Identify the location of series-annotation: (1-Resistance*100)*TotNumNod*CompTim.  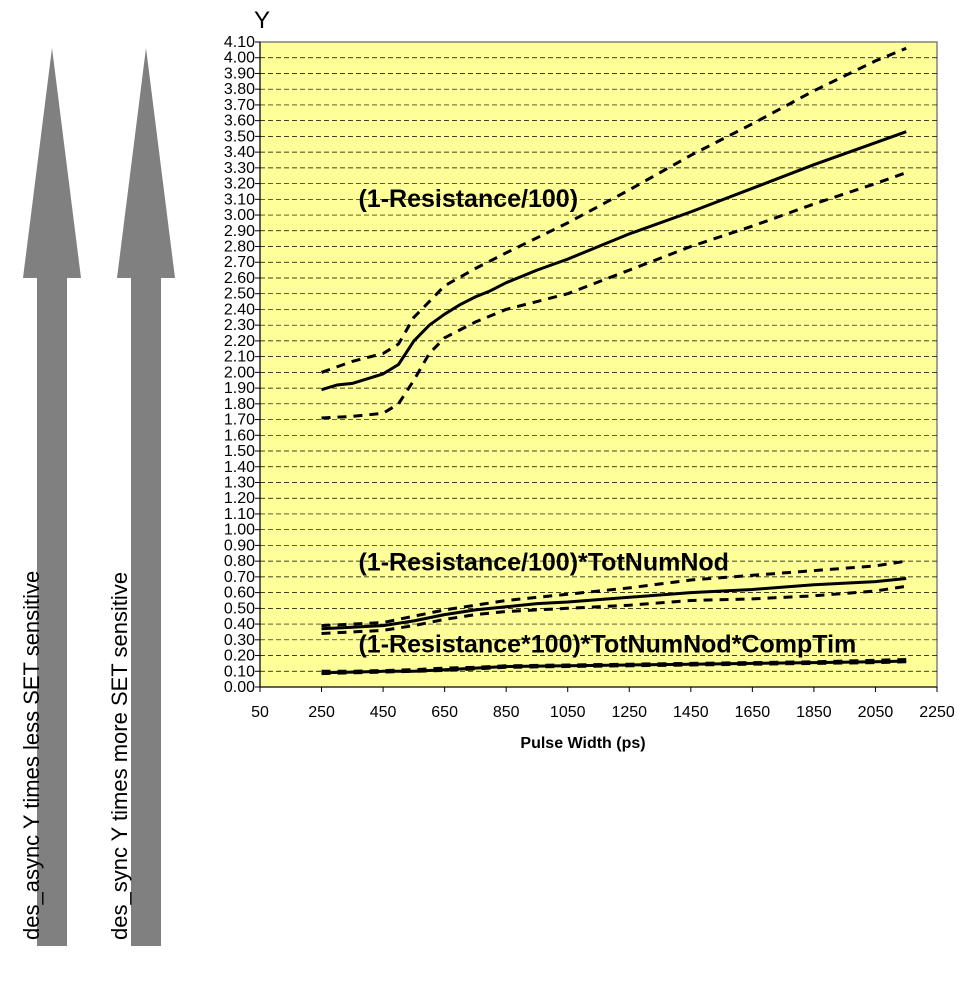
(607, 644).